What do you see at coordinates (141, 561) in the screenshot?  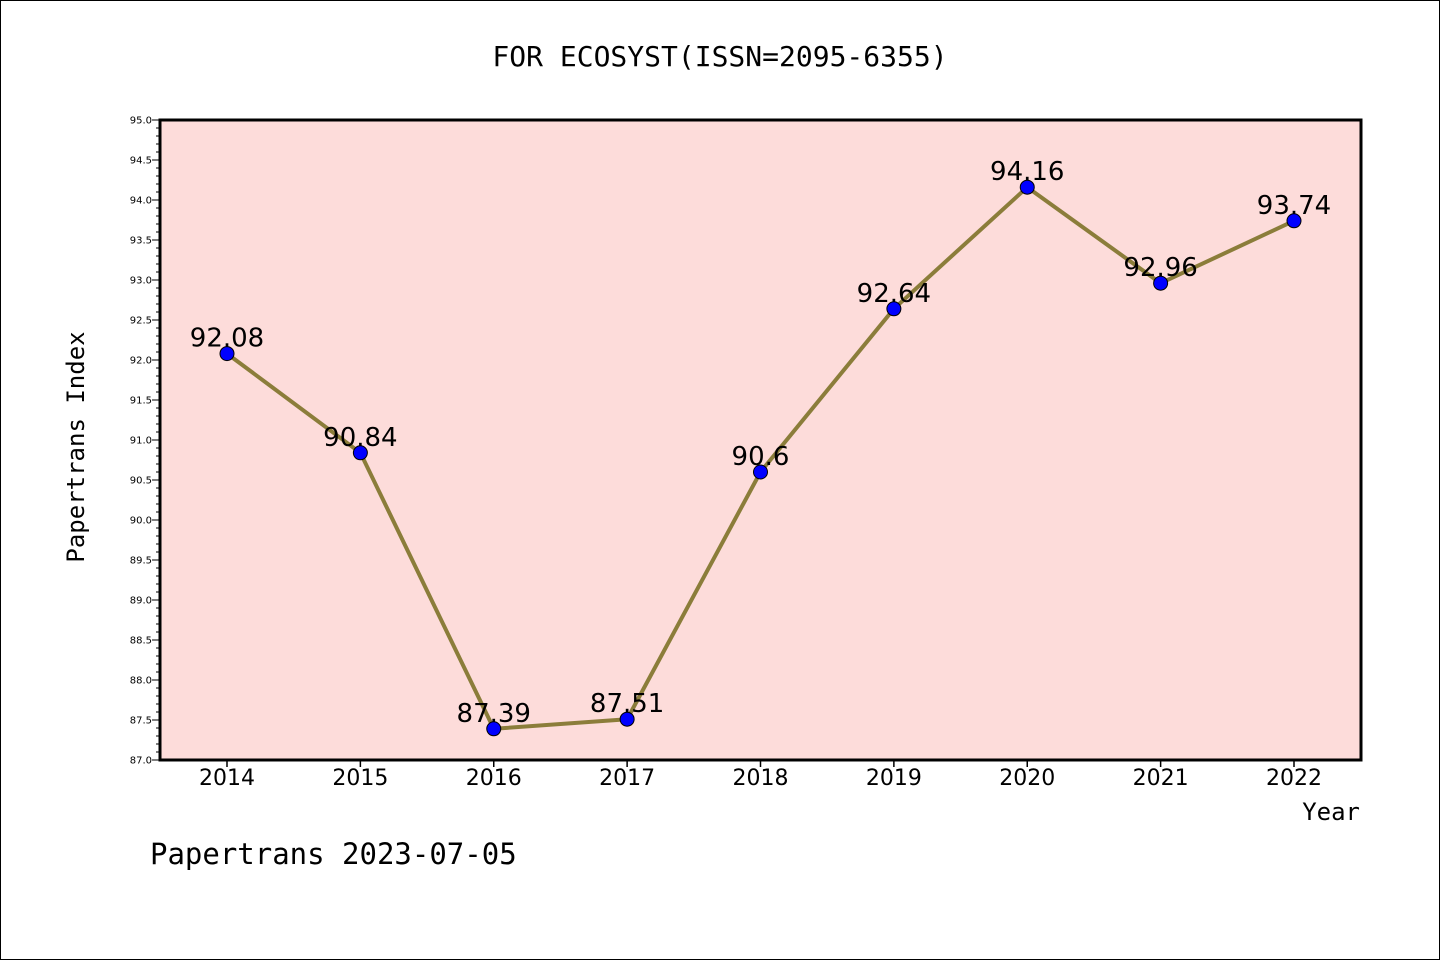 I see `y-tick-label: 89.5` at bounding box center [141, 561].